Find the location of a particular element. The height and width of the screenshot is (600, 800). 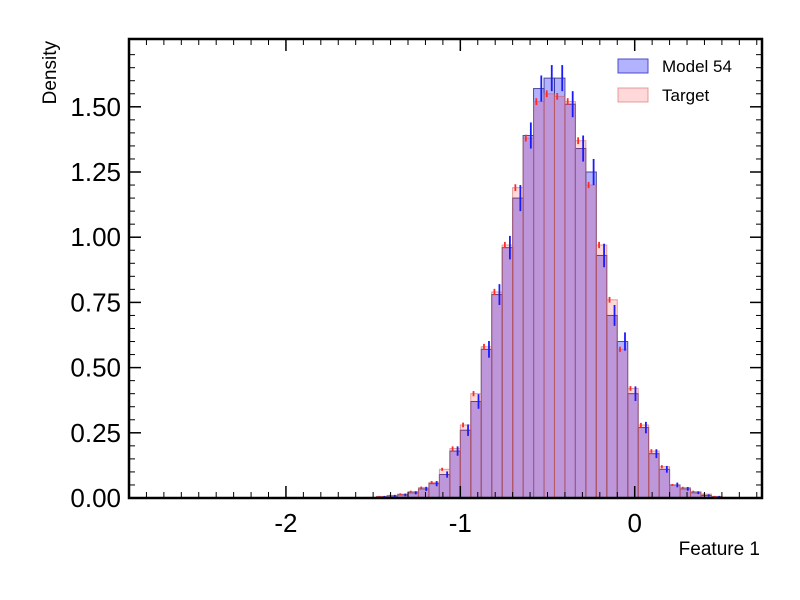

legend-label-target: Target is located at coordinates (686, 95).